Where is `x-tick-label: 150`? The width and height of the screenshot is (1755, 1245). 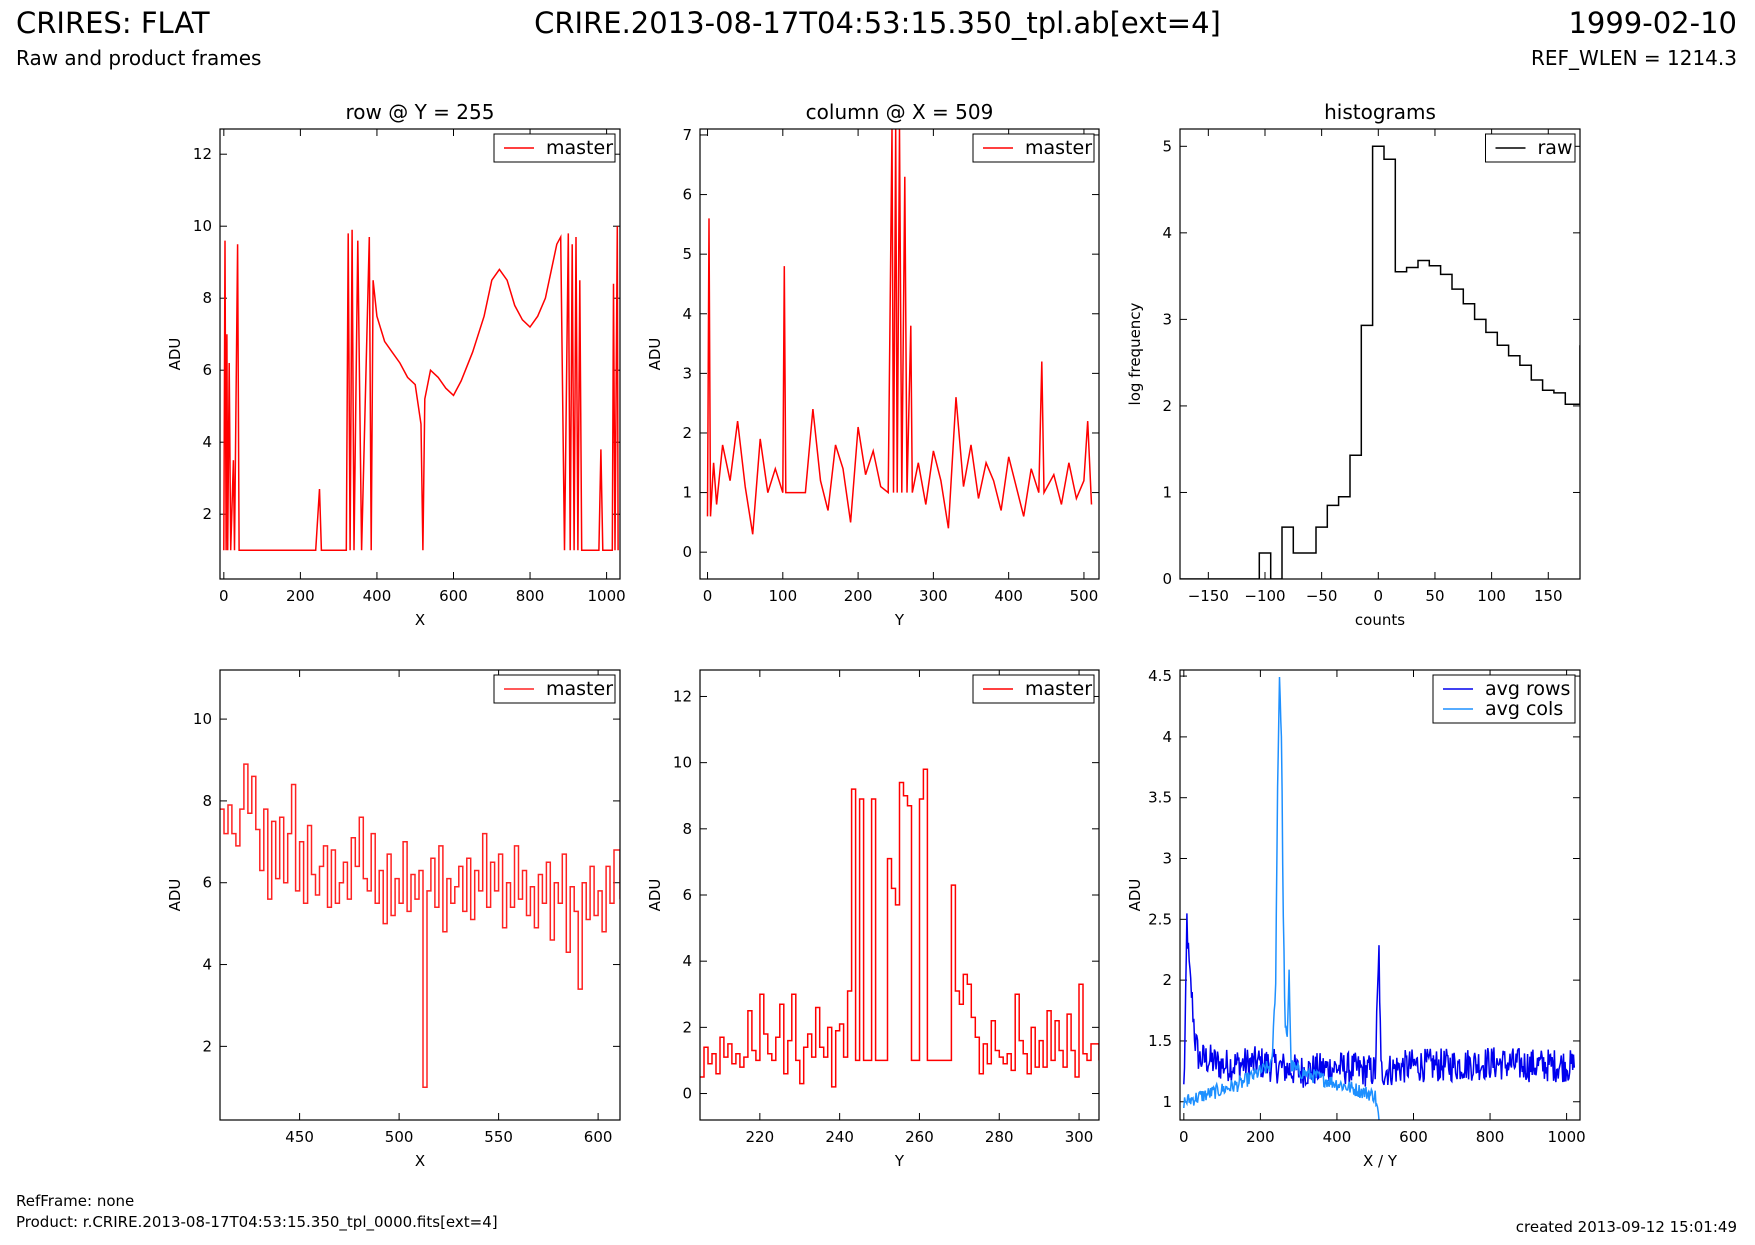
x-tick-label: 150 is located at coordinates (1548, 596).